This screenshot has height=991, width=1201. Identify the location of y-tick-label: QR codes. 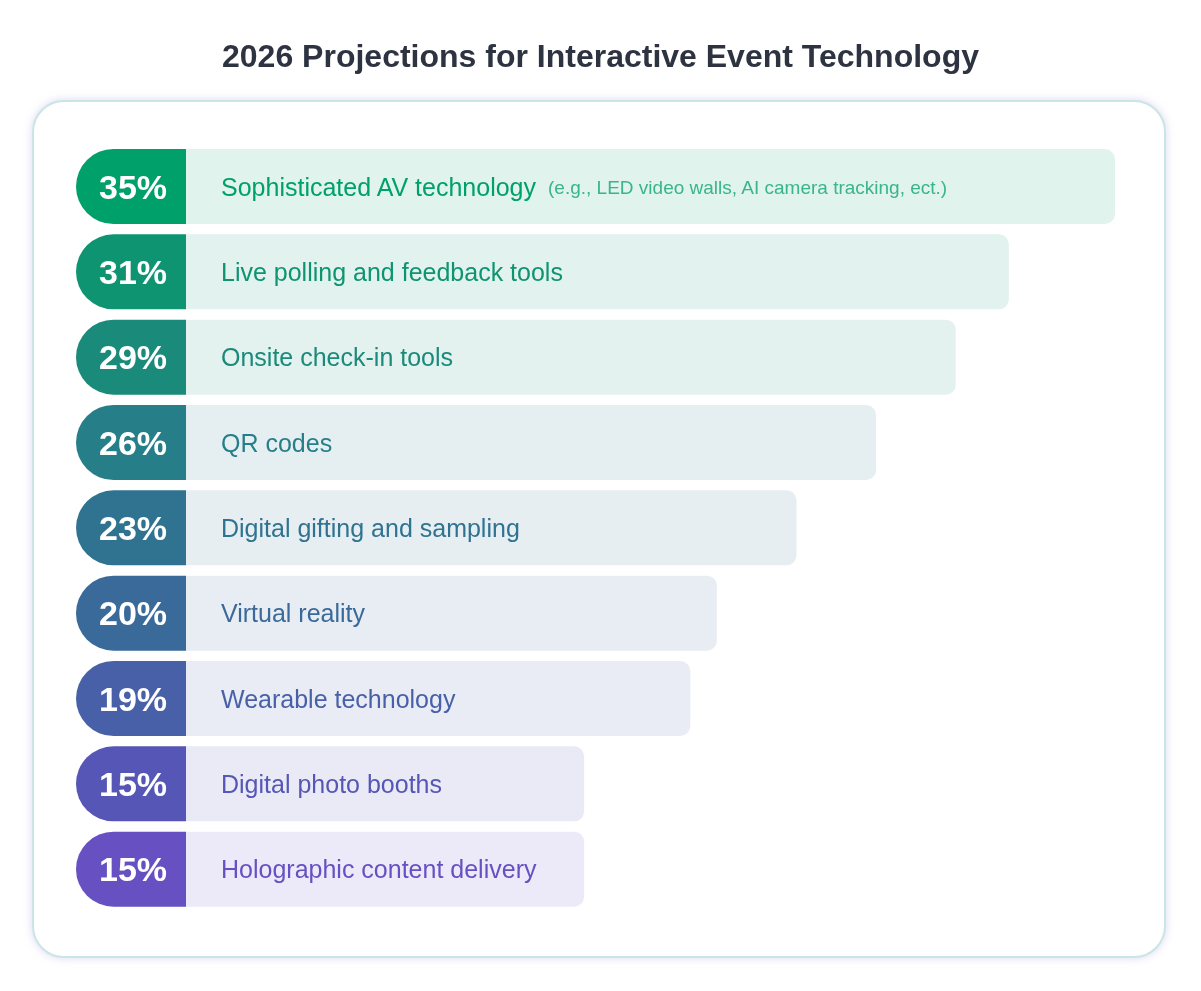
(277, 442).